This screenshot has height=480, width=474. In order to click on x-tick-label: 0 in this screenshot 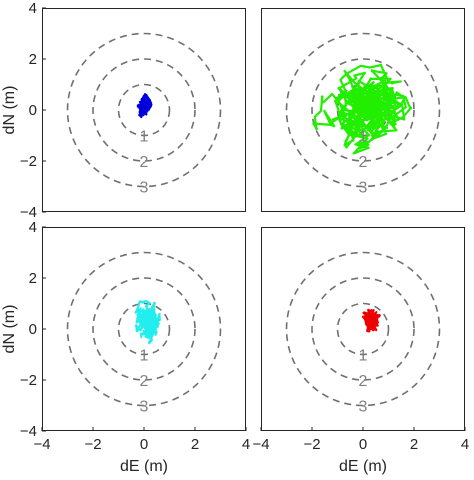, I will do `click(363, 444)`.